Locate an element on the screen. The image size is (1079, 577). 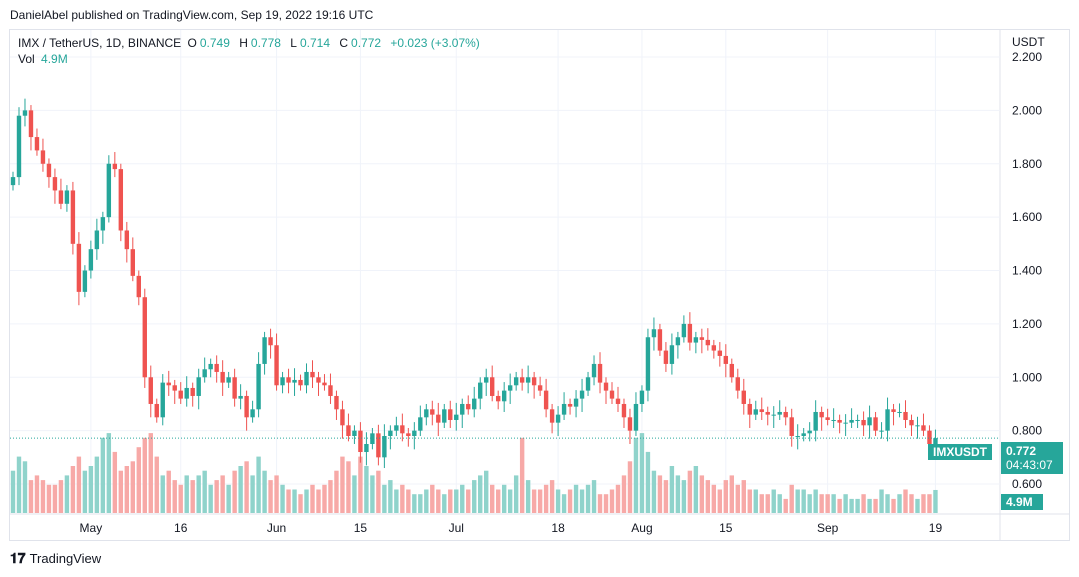
x-tick-label: Jul is located at coordinates (456, 528).